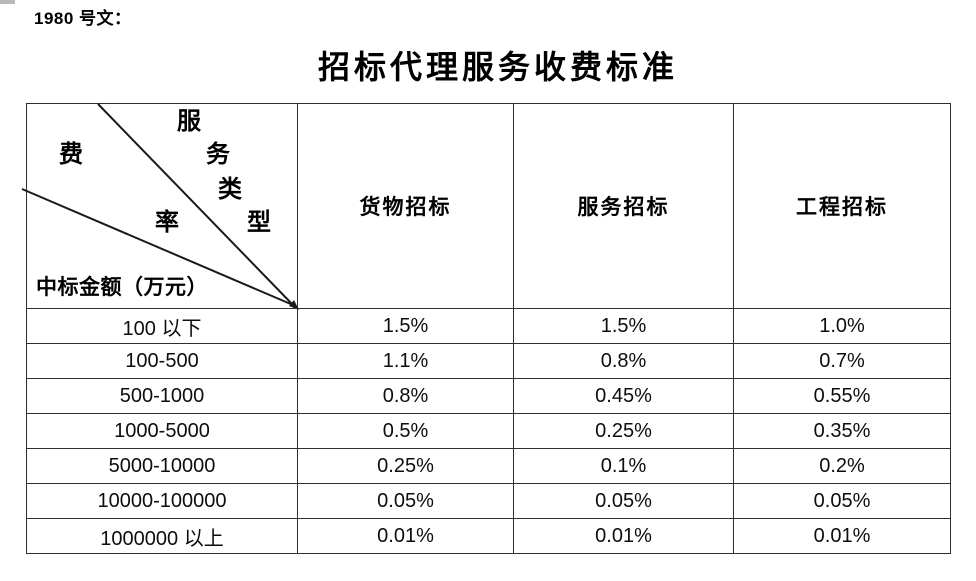  What do you see at coordinates (842, 326) in the screenshot?
I see `fee-value-cell: 1.0%` at bounding box center [842, 326].